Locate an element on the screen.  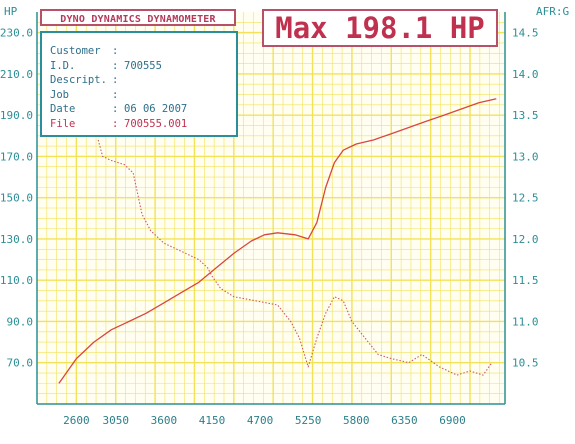
info-value: 06 06 2007 is located at coordinates (156, 109).